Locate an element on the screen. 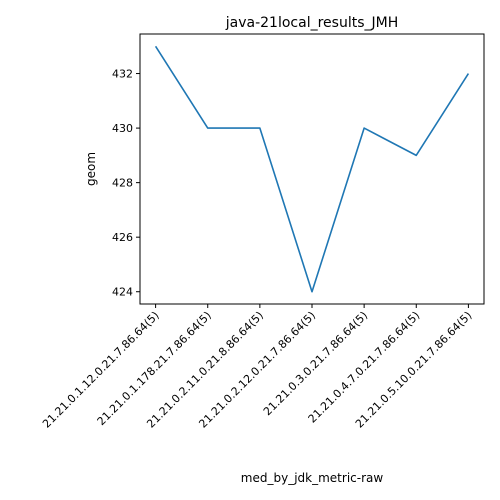 This screenshot has height=500, width=500. y-tick-label: 428 is located at coordinates (122, 183).